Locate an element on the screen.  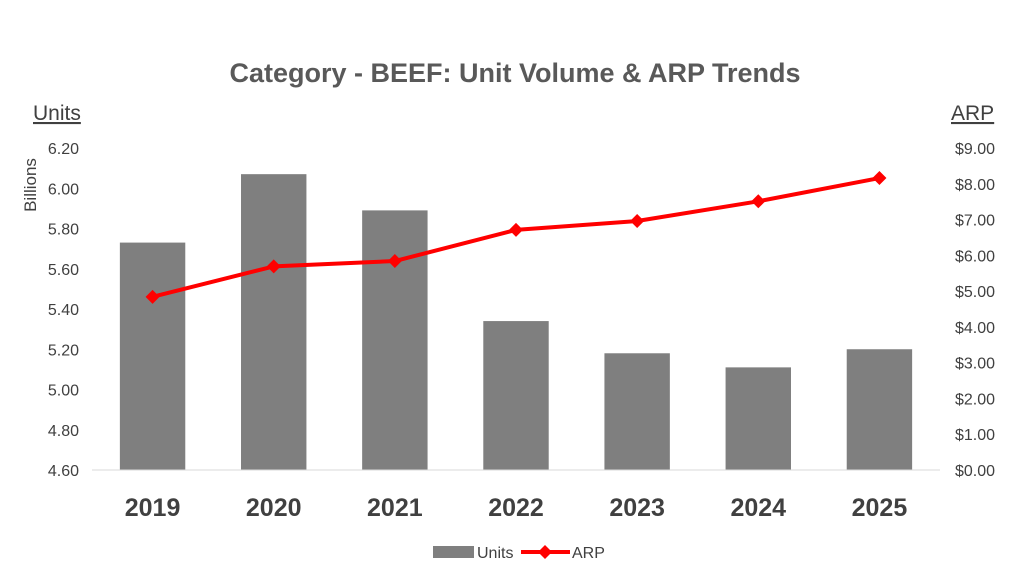
left-tick-label: 4.80 is located at coordinates (63, 431).